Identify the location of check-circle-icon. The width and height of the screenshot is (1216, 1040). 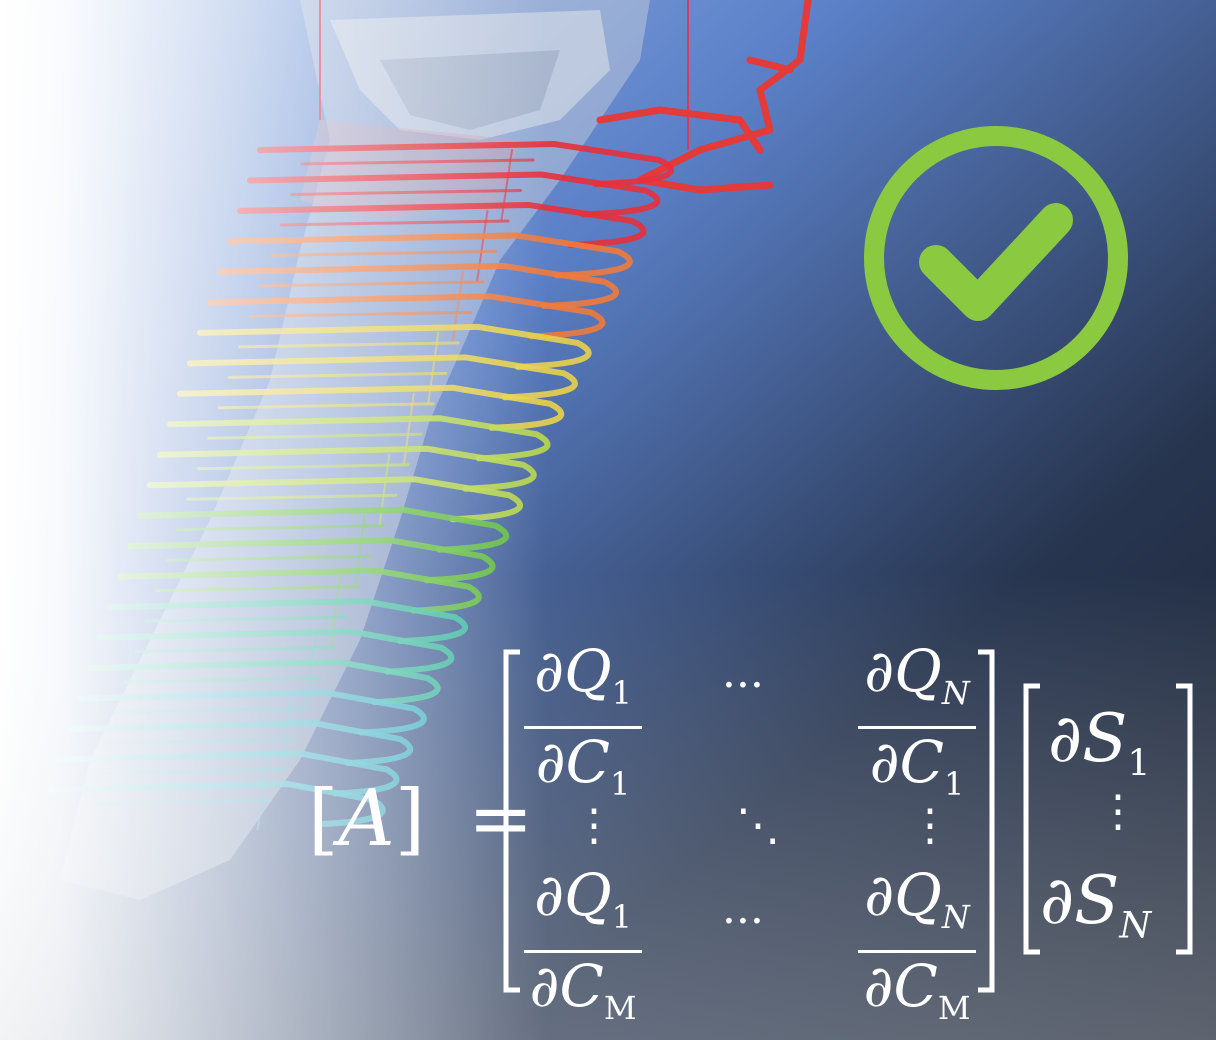
(996, 258).